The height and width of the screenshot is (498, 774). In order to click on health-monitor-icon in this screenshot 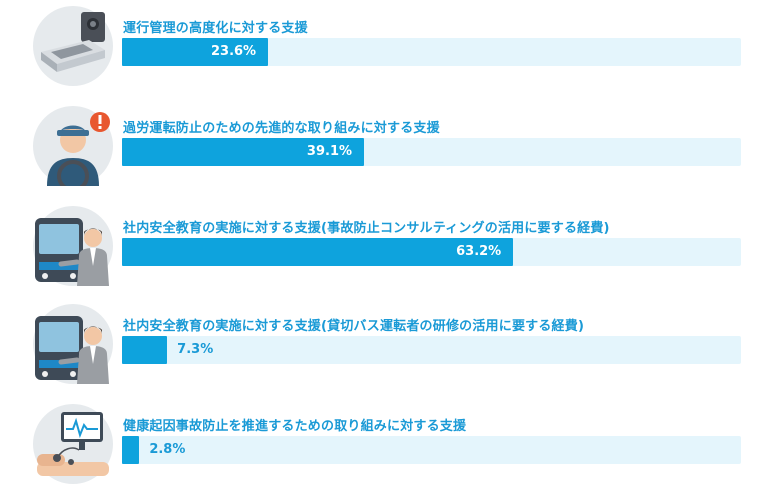, I will do `click(73, 444)`.